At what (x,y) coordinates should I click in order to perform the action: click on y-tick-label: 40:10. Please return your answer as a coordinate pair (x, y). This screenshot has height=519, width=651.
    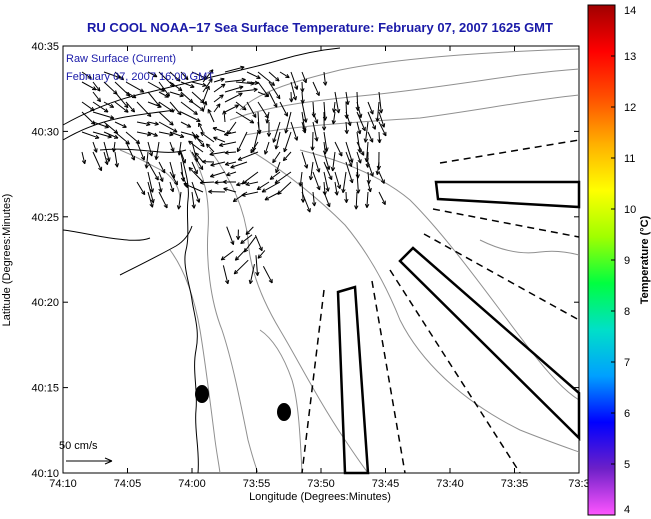
    Looking at the image, I should click on (45, 474).